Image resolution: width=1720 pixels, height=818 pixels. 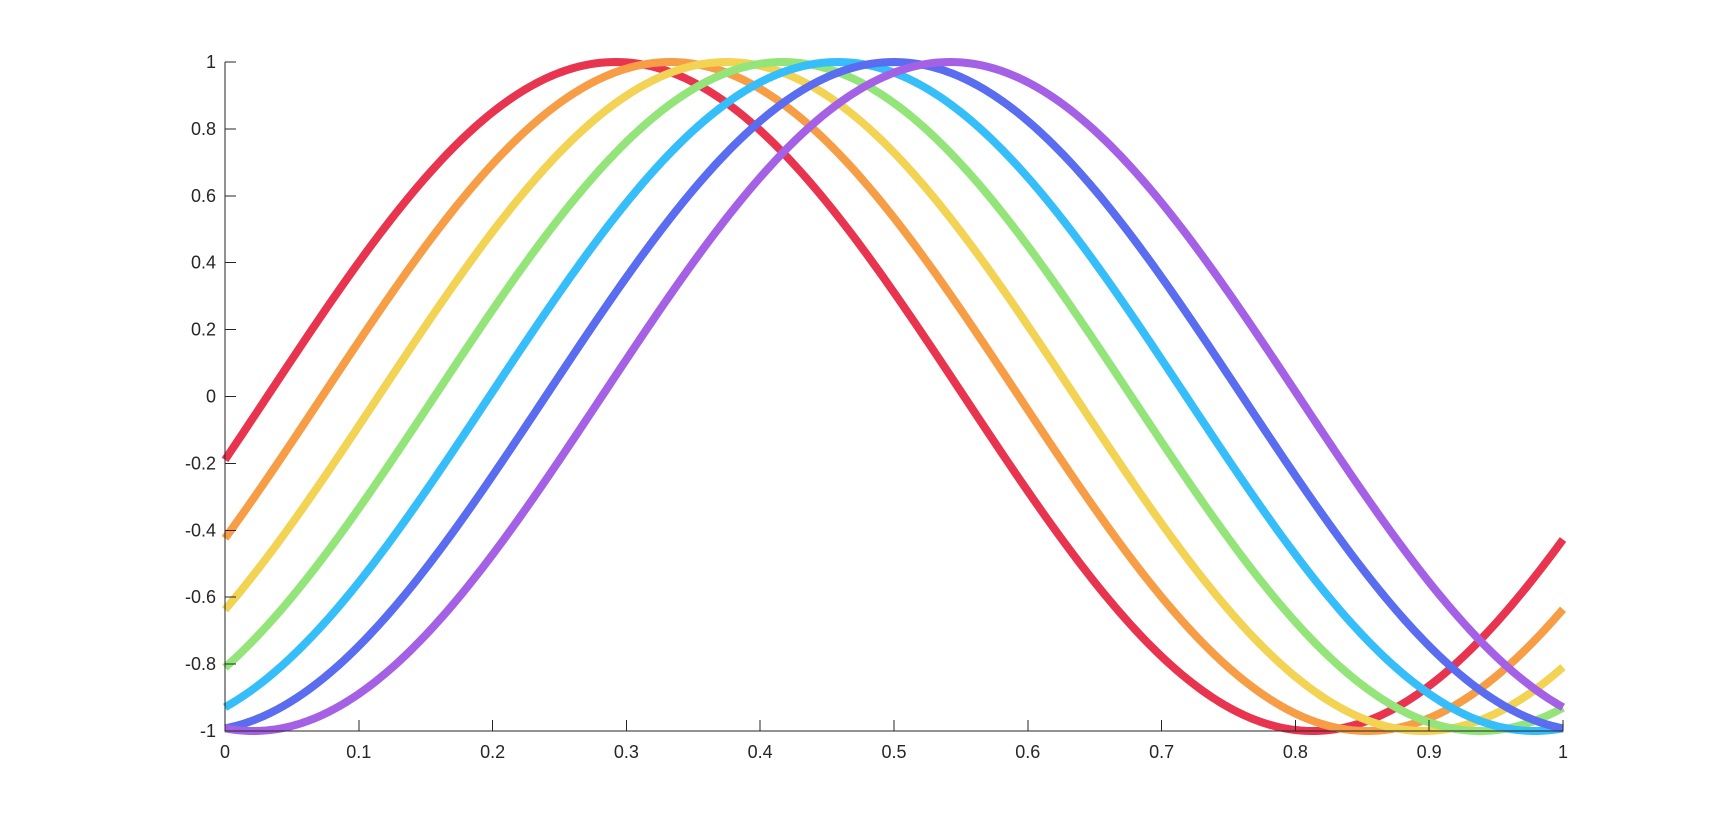 I want to click on y-tick-label: -0.4, so click(x=200, y=530).